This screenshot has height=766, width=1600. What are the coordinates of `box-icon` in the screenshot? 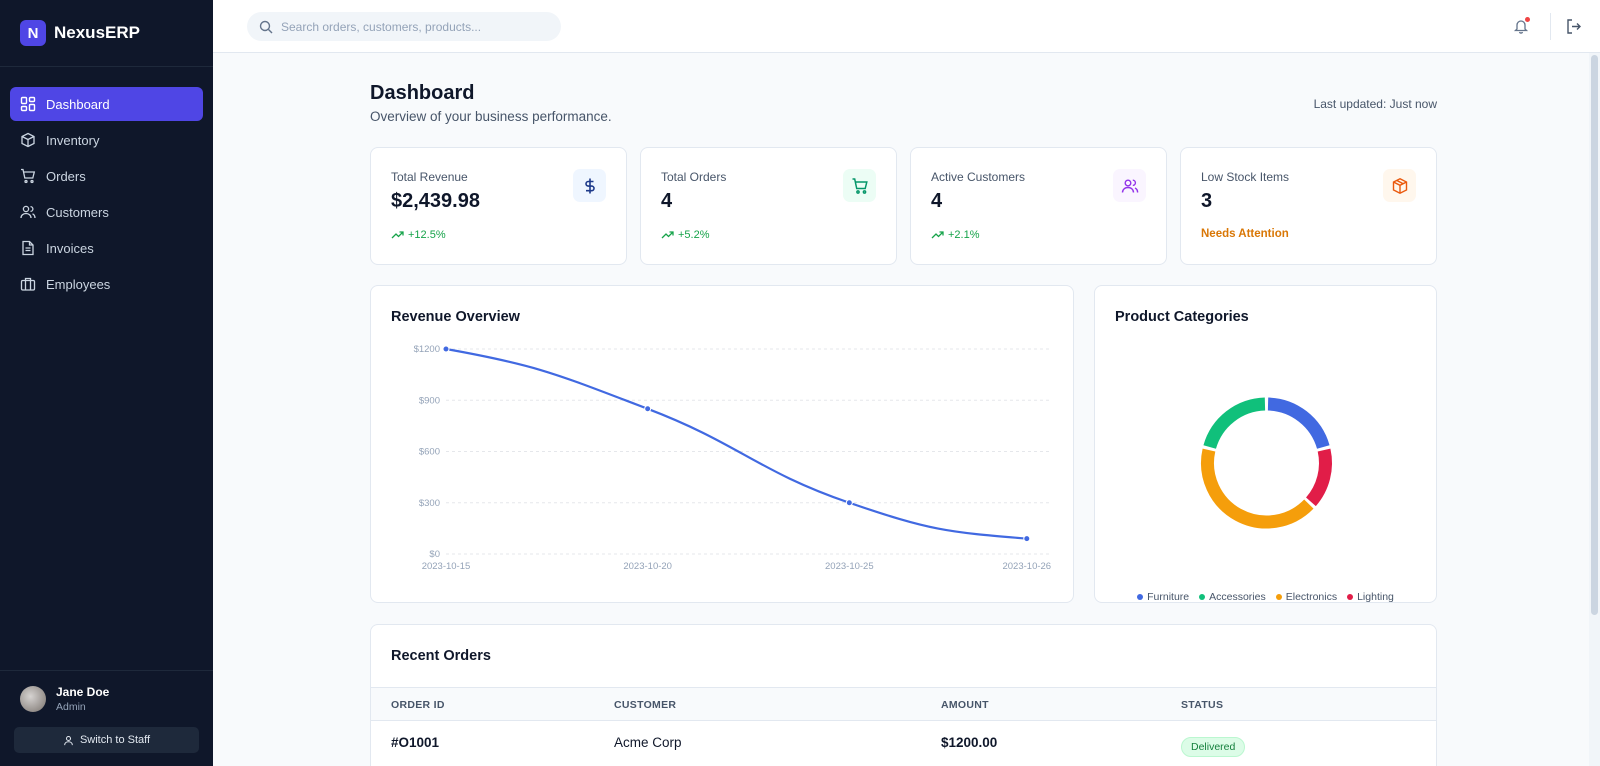 It's located at (28, 140).